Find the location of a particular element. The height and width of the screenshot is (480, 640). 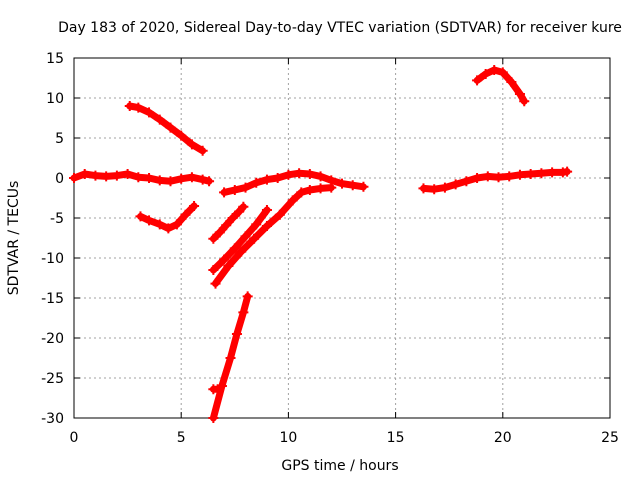

y-tick-label: -20 is located at coordinates (52, 339).